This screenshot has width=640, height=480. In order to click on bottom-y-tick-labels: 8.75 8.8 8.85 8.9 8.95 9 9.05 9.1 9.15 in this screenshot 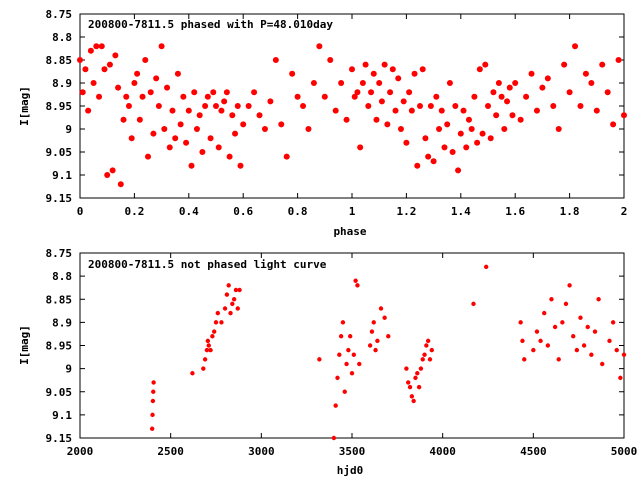, I will do `click(59, 346)`.